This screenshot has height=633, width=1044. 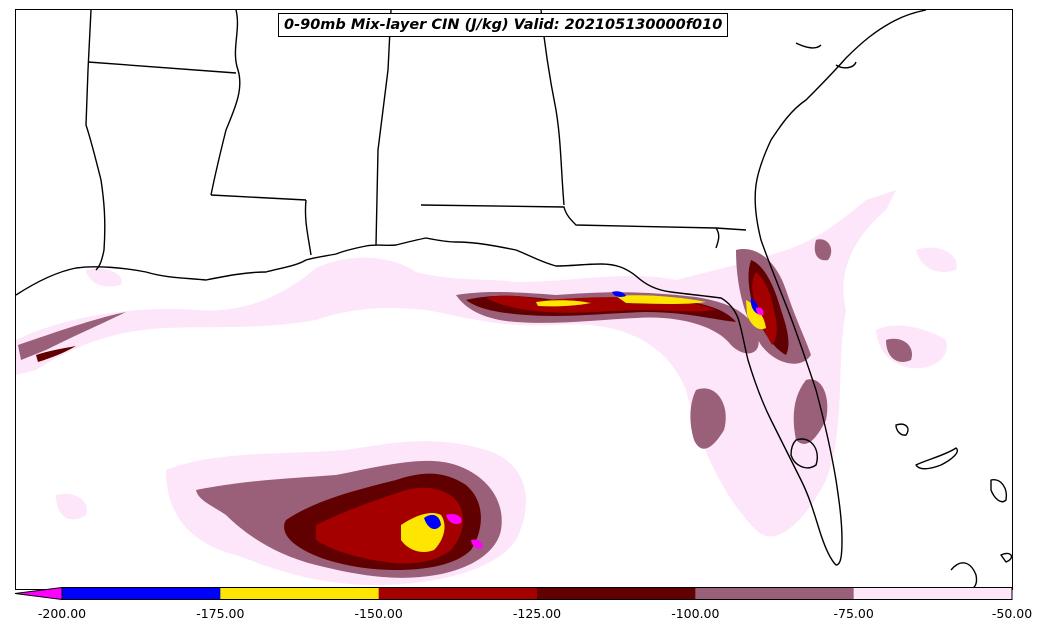 What do you see at coordinates (695, 613) in the screenshot?
I see `colorbar-tick-label: -100.00` at bounding box center [695, 613].